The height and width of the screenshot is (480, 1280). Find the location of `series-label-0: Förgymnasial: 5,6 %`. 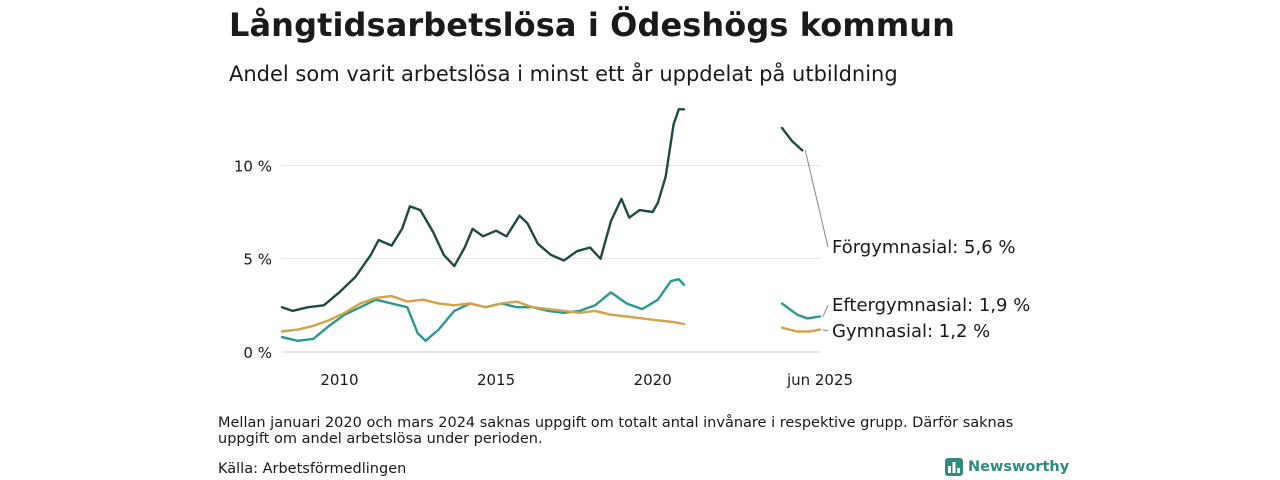

series-label-0: Förgymnasial: 5,6 % is located at coordinates (924, 247).